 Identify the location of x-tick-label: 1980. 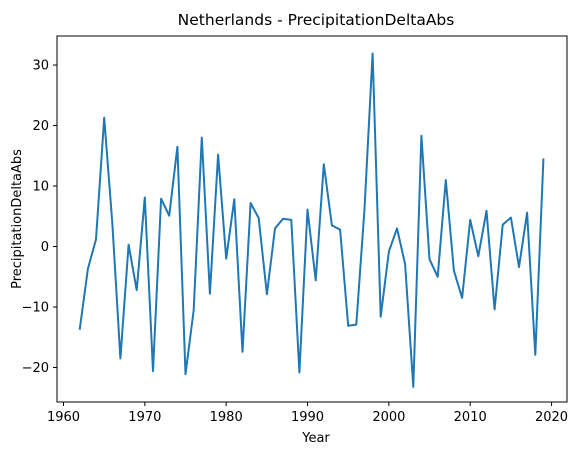
(226, 417).